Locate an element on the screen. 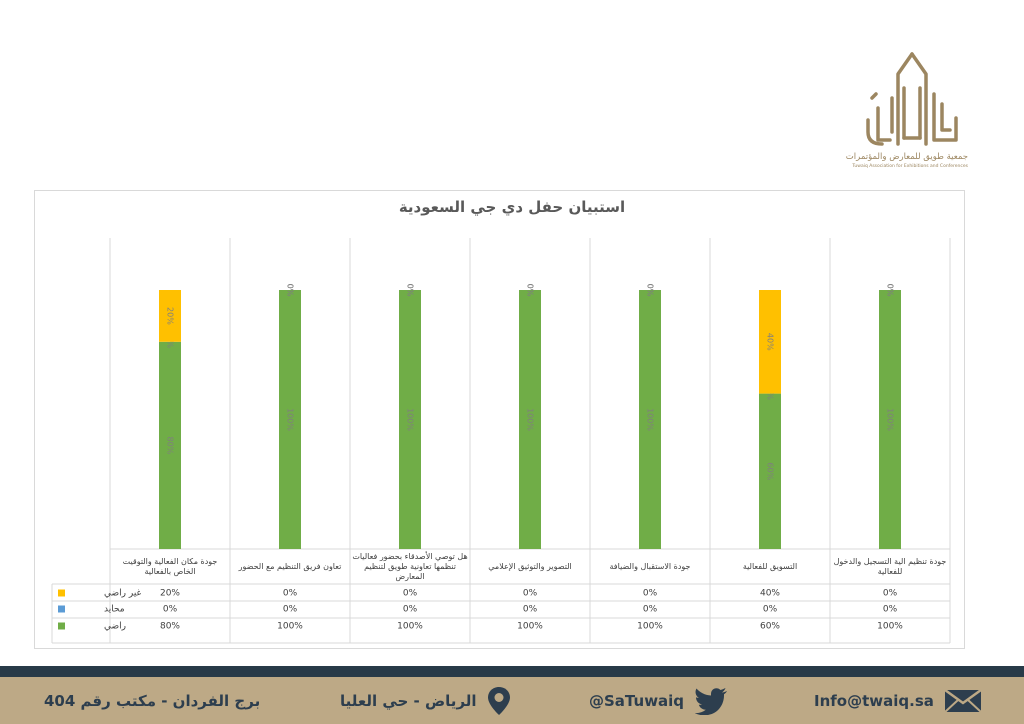 The height and width of the screenshot is (724, 1024). category-label: التصوير والتوثيق الإعلامي is located at coordinates (530, 566).